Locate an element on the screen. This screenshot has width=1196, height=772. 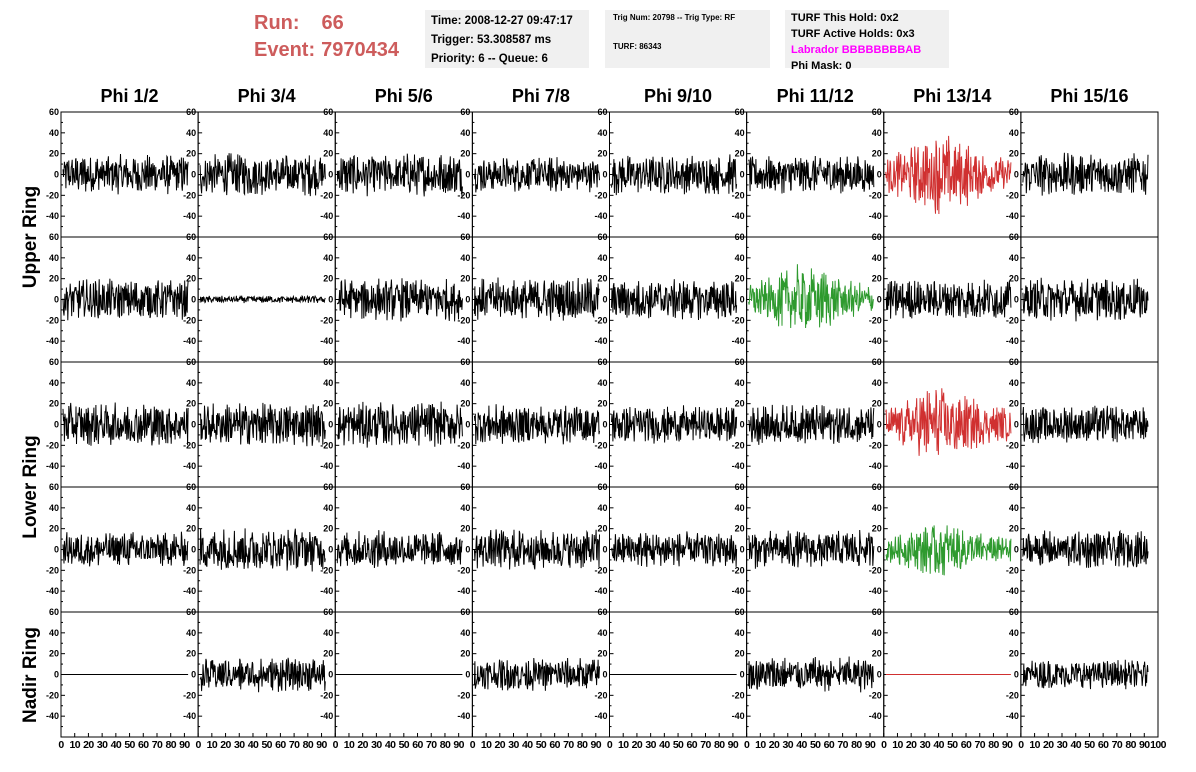
panel-r3-c6: -40 -20 0 20 40 60 is located at coordinates (808, 422).